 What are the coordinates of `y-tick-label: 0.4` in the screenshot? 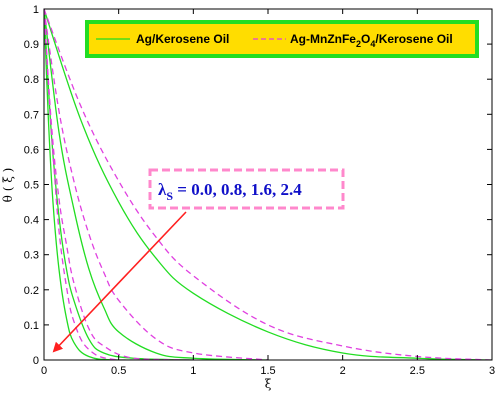 It's located at (31, 221).